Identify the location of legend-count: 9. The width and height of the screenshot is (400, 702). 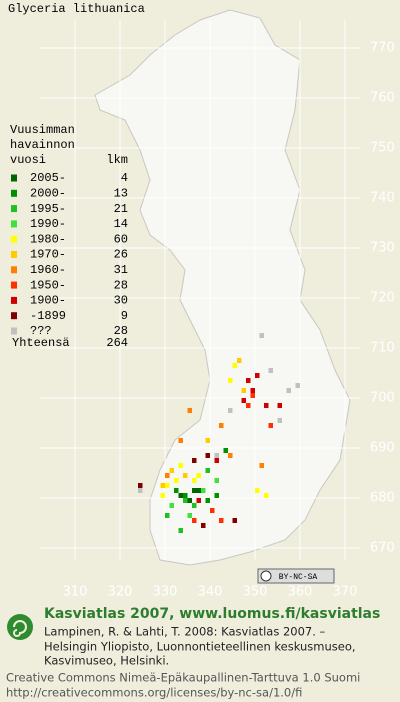
(124, 316).